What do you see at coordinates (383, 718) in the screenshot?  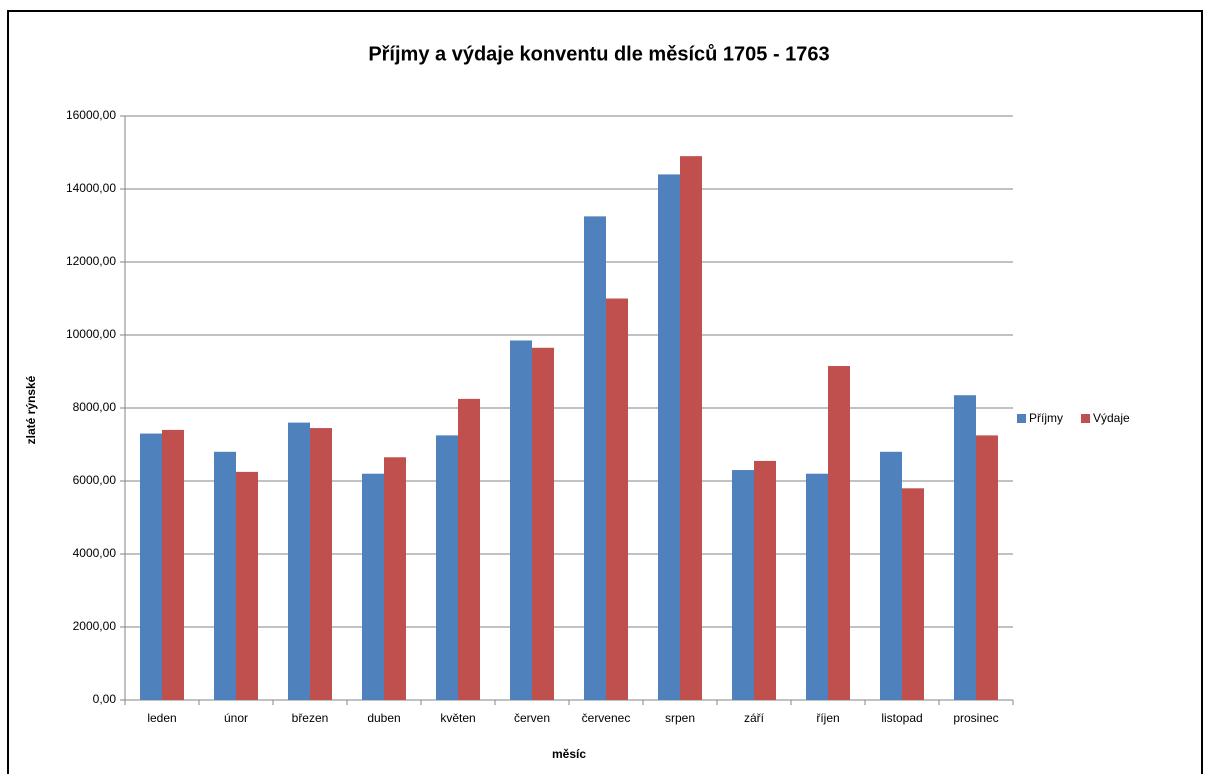 I see `x-tick-label: duben` at bounding box center [383, 718].